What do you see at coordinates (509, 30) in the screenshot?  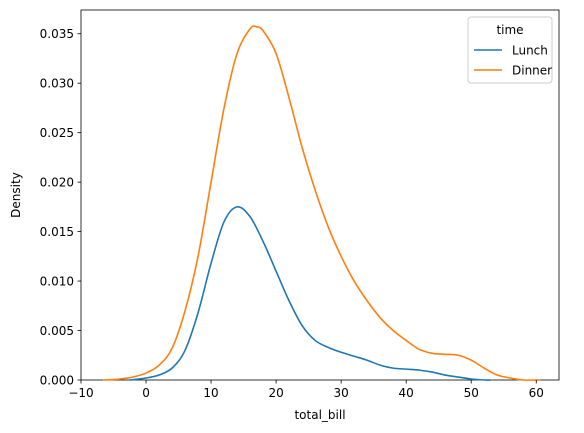 I see `legend-title: time` at bounding box center [509, 30].